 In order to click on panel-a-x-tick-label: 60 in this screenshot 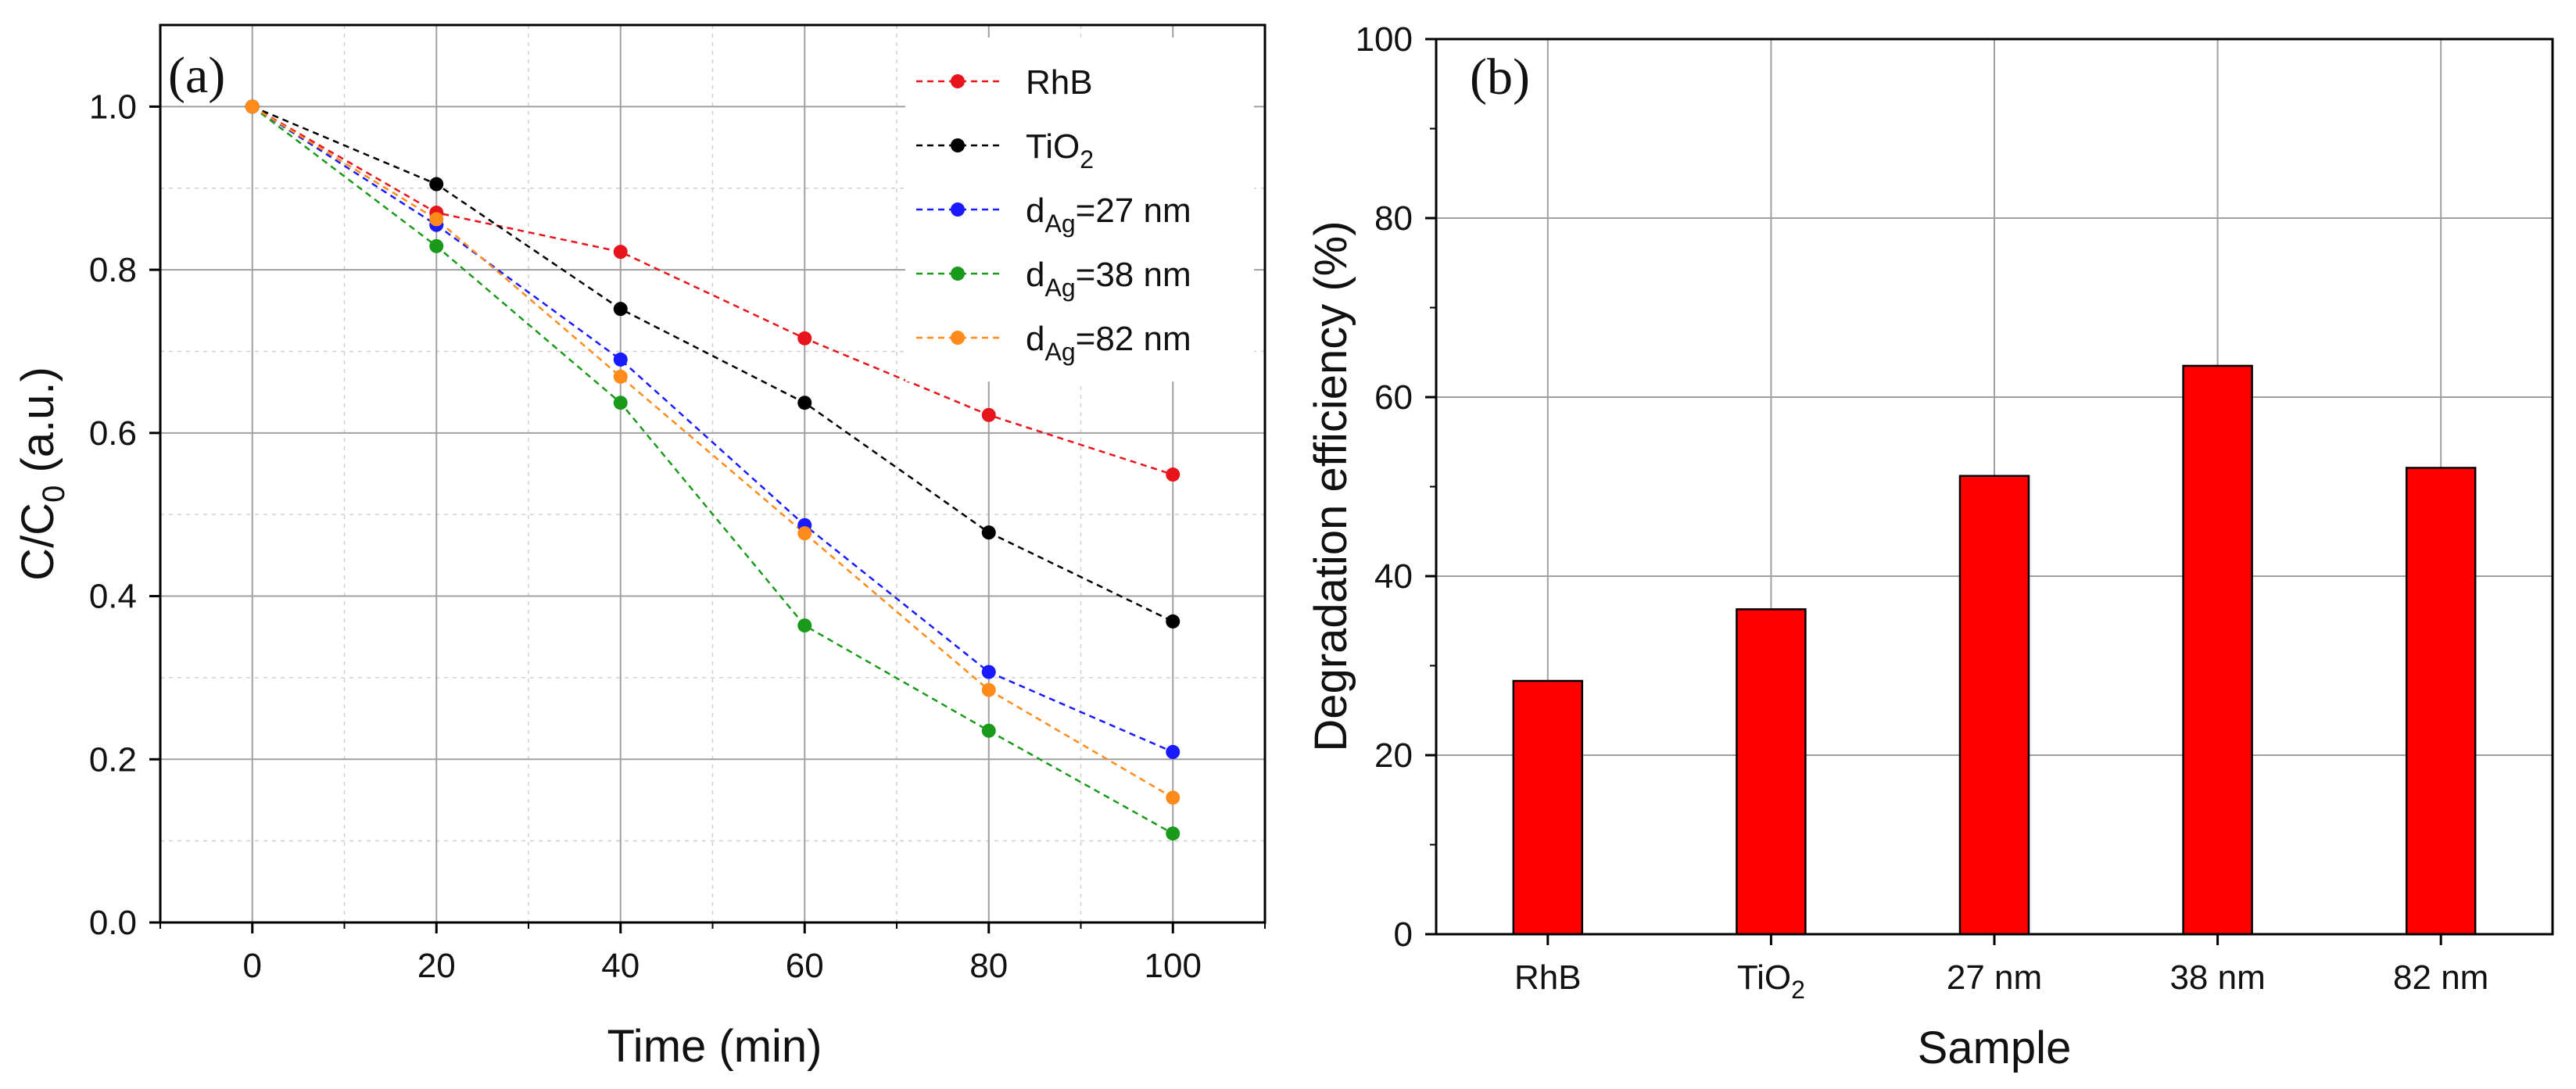, I will do `click(805, 966)`.